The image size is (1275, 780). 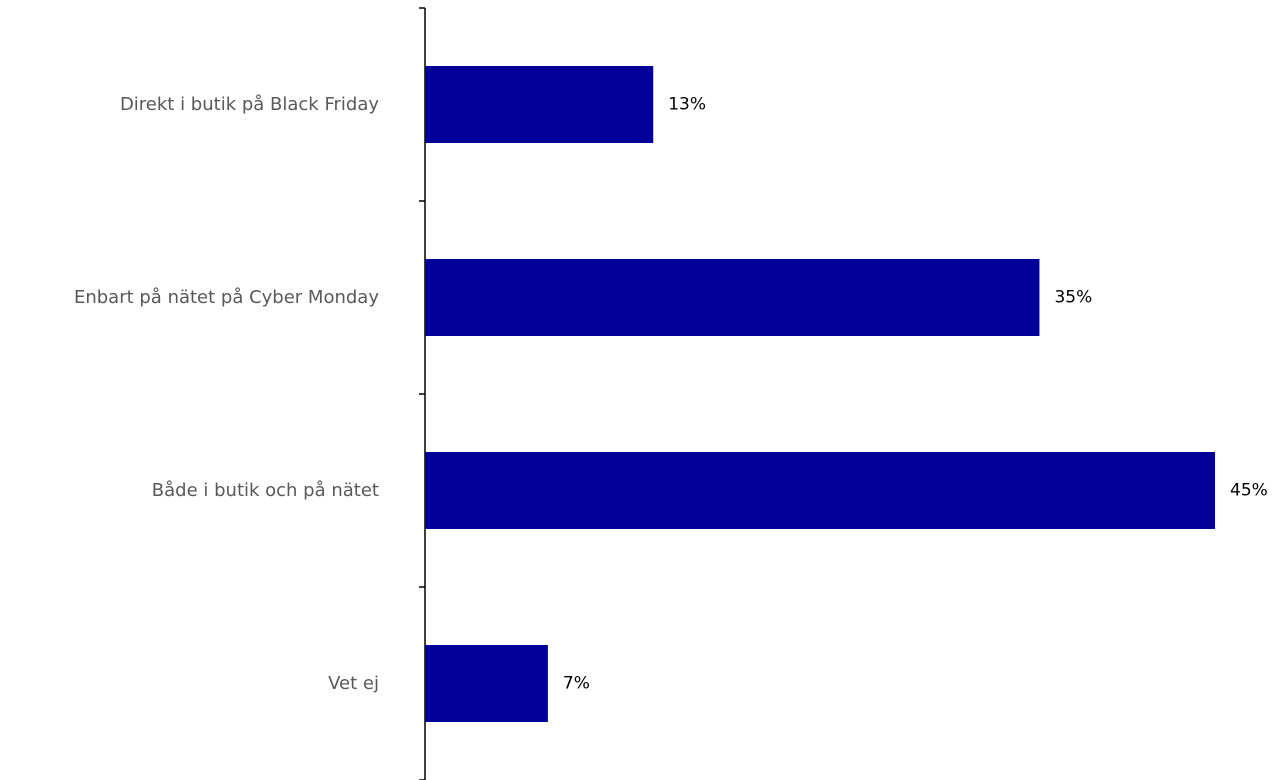 I want to click on category-label: Enbart på nätet på Cyber Monday, so click(x=226, y=297).